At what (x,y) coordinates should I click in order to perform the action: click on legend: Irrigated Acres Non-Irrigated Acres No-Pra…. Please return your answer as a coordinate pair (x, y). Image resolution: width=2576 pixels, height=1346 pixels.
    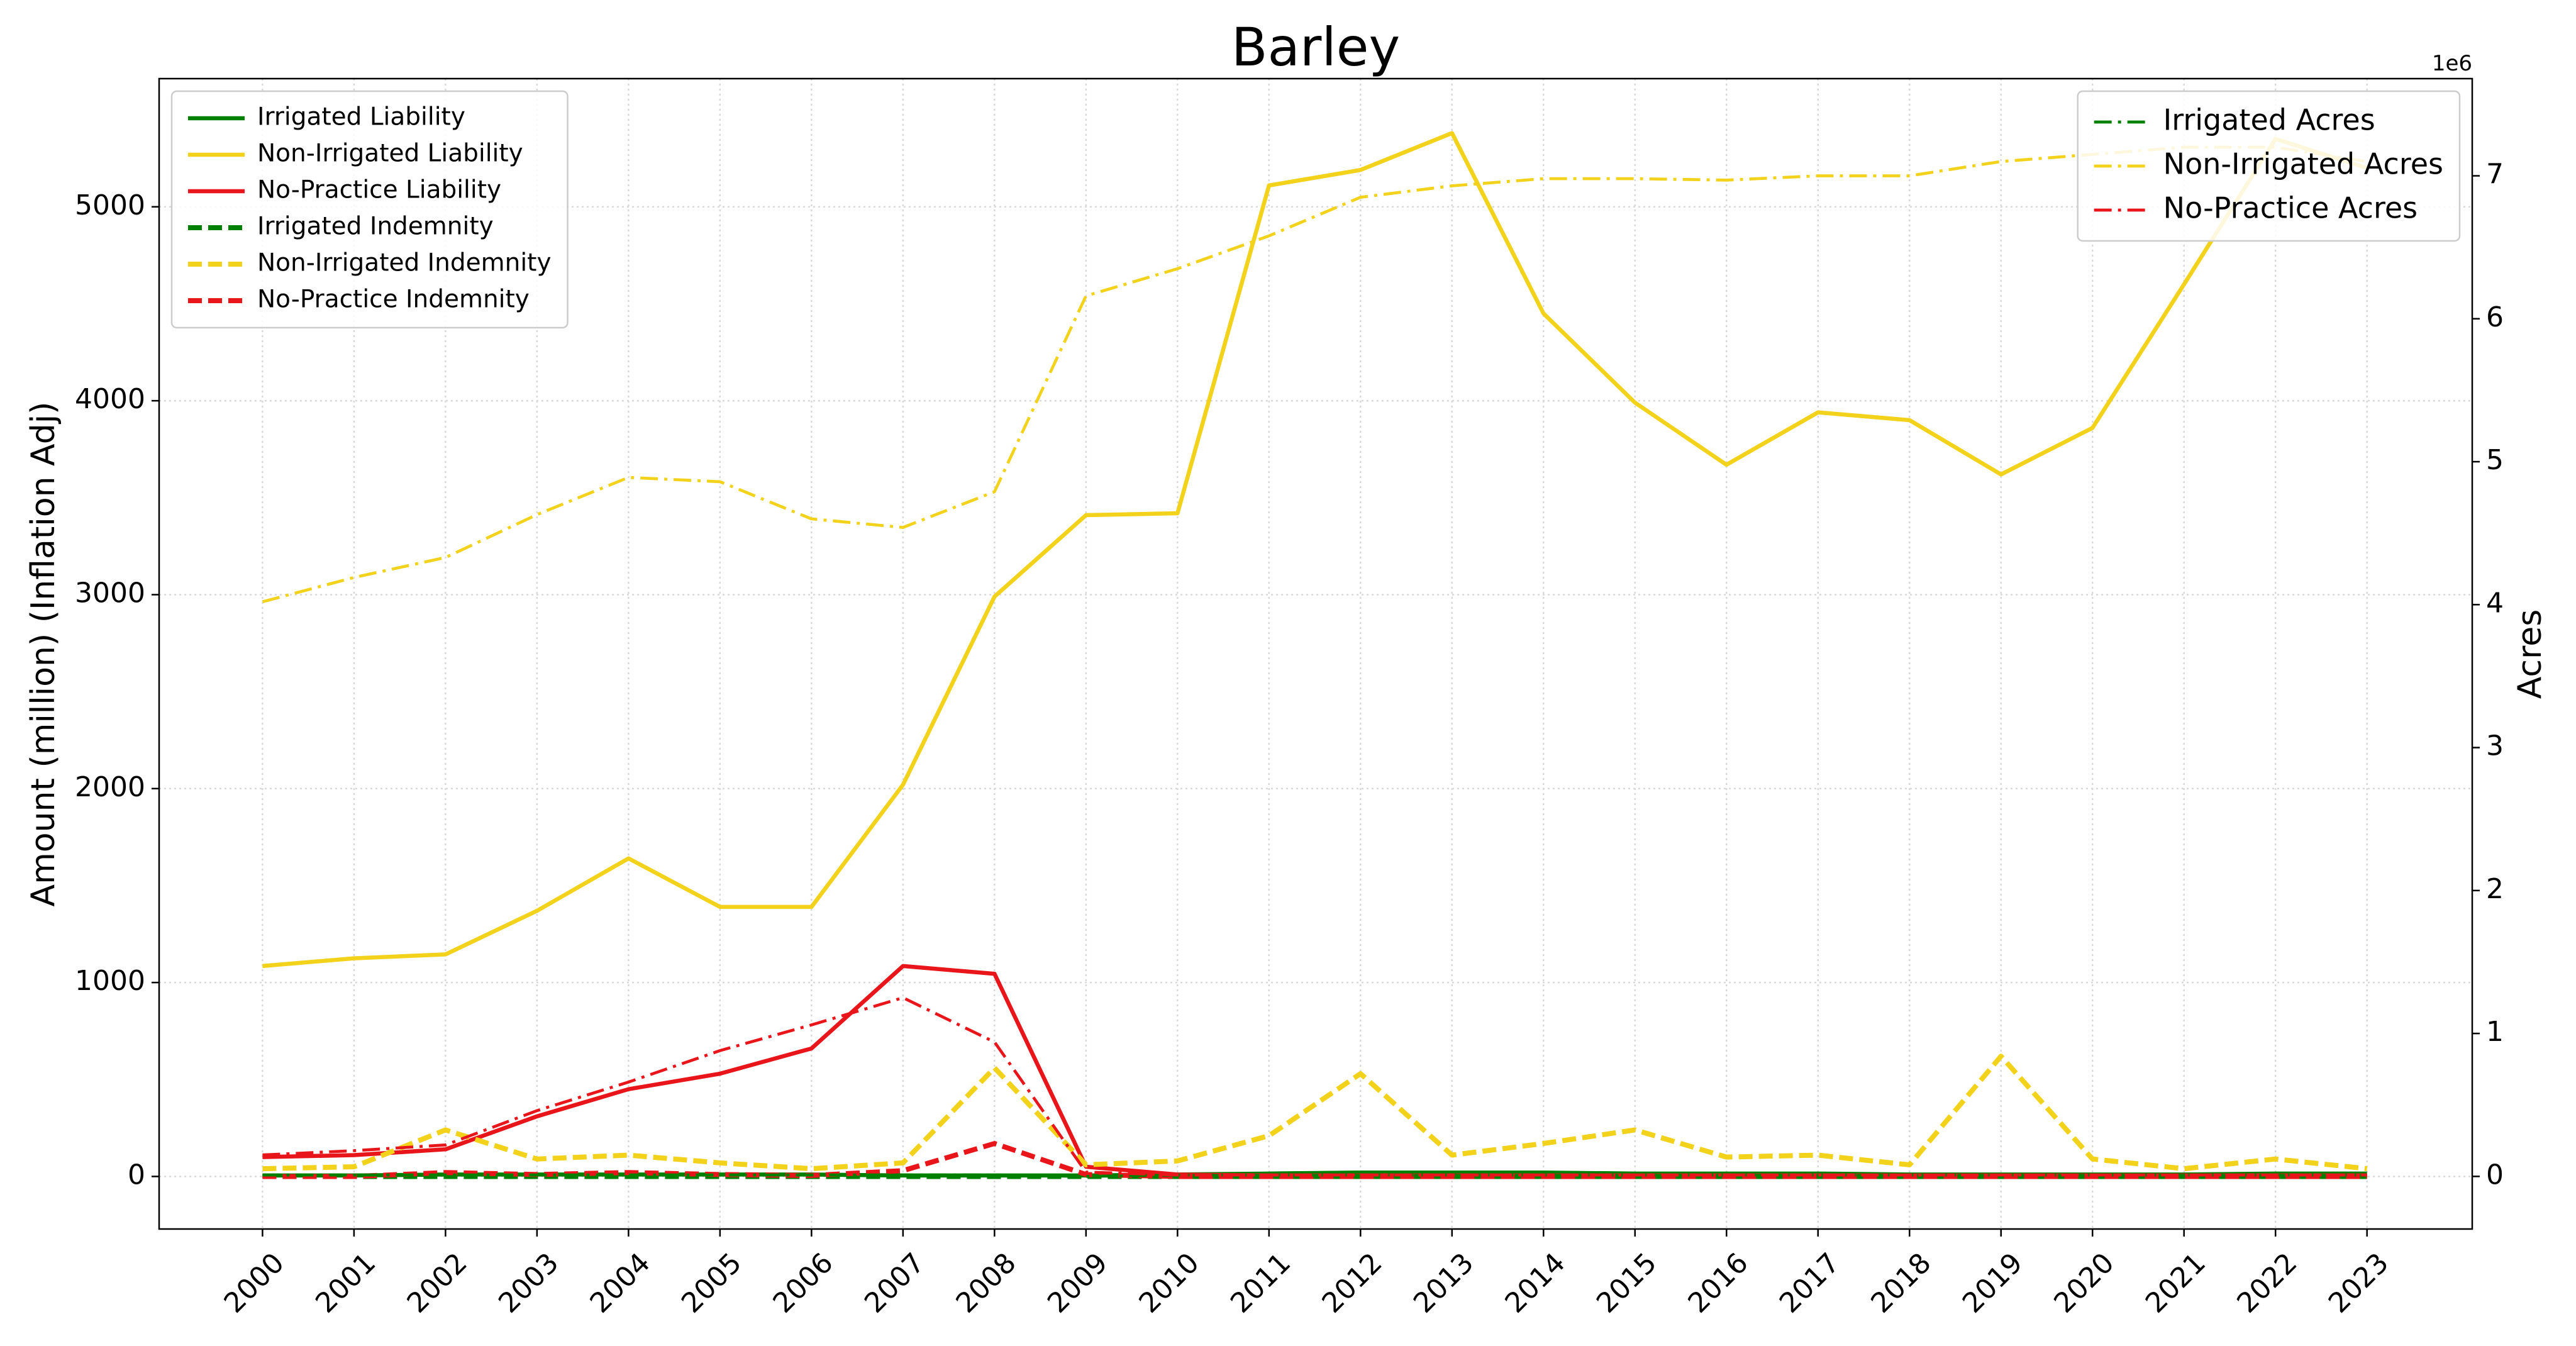
    Looking at the image, I should click on (2269, 166).